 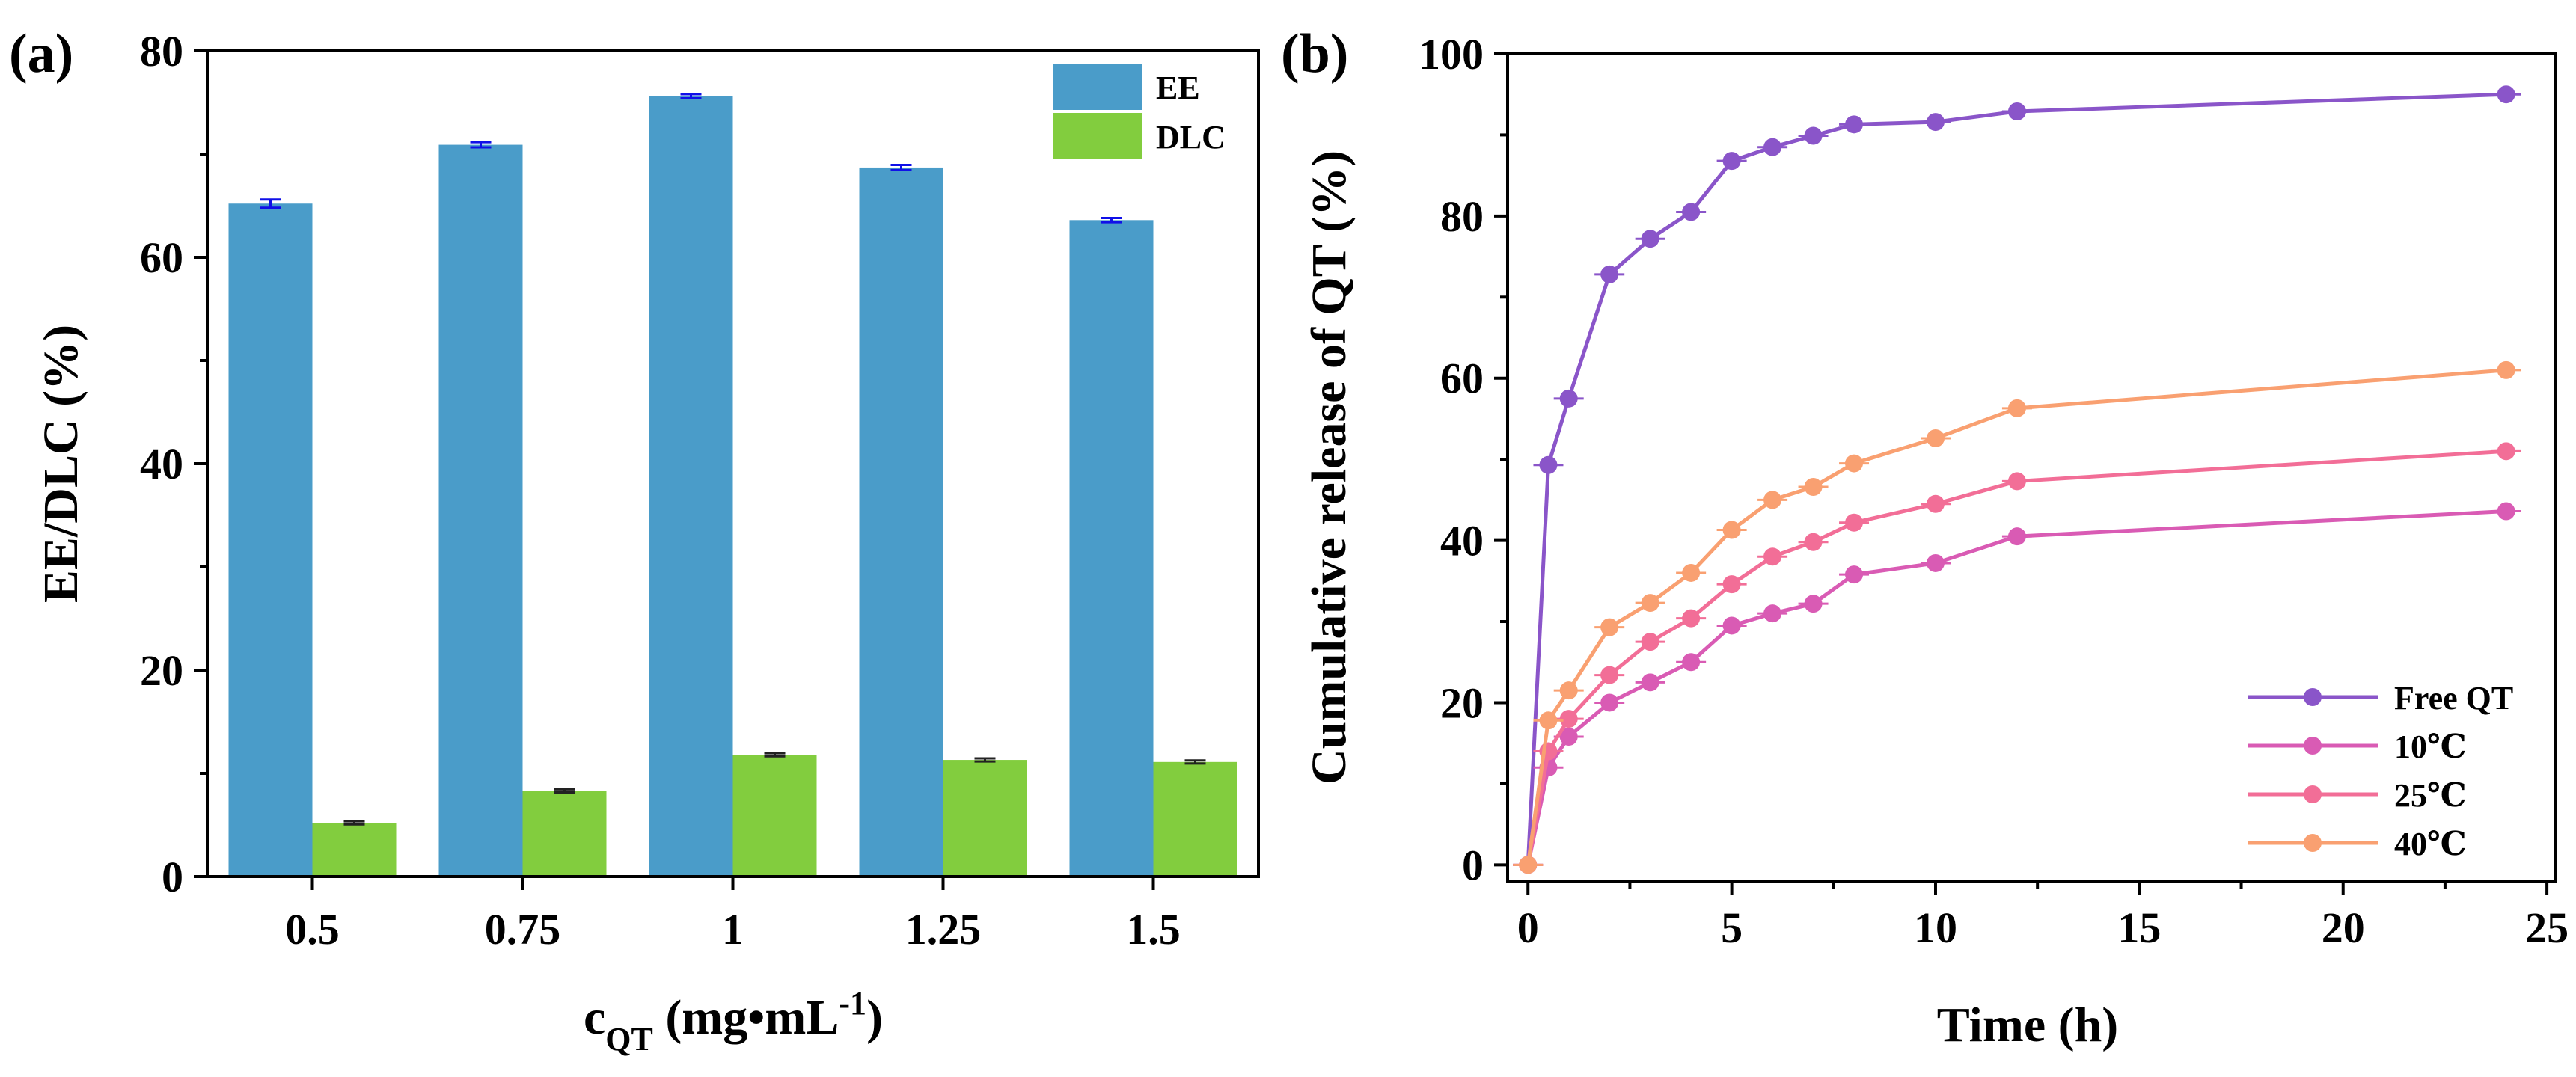 I want to click on y-tick-label: 100, so click(x=1451, y=54).